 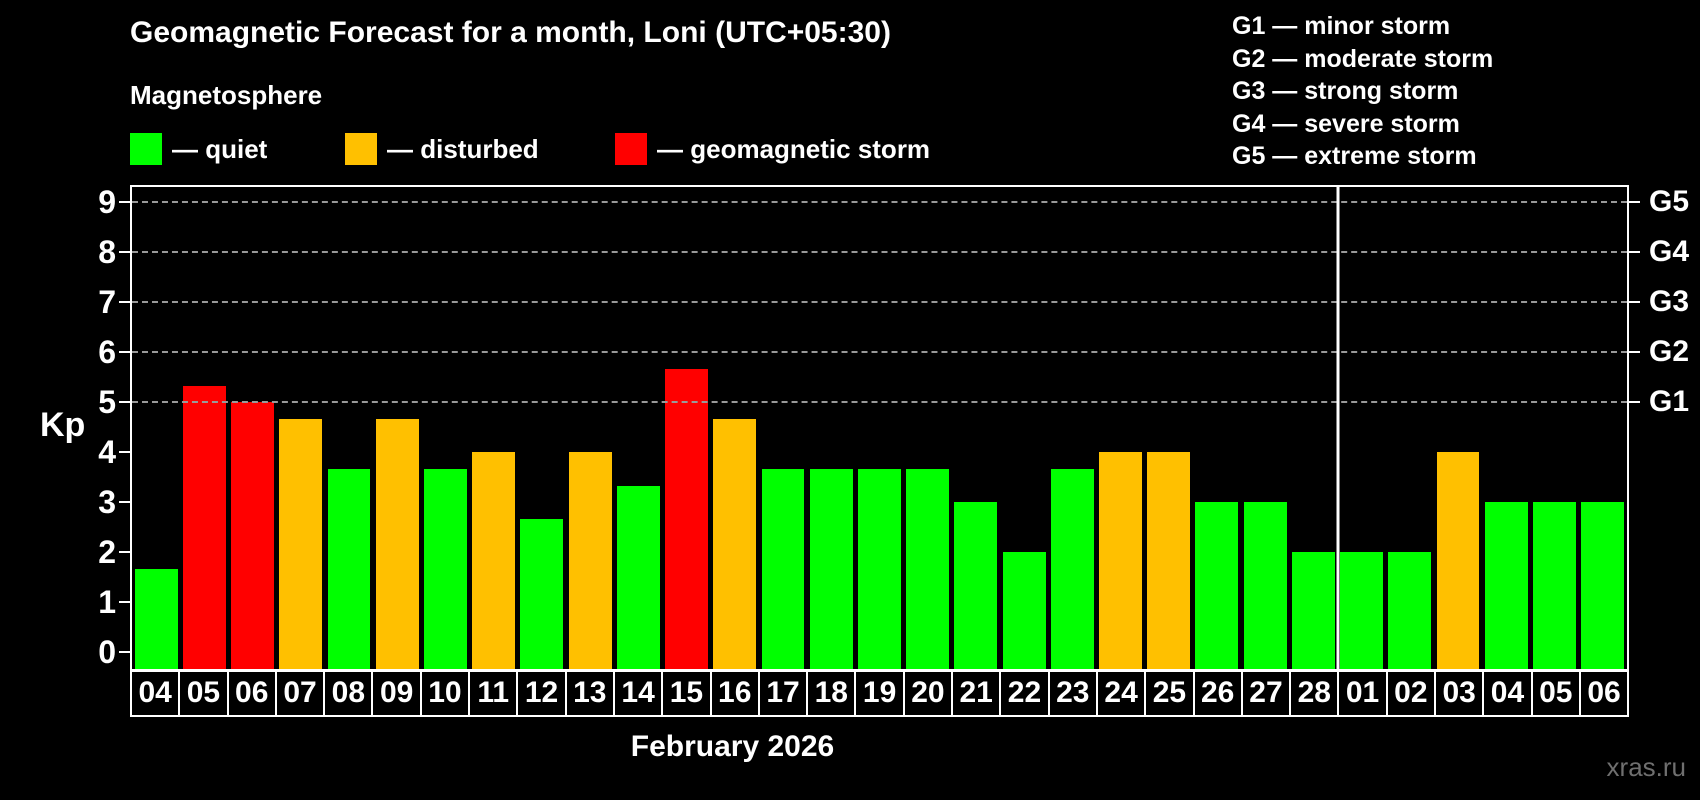 I want to click on day-label-feb-20: 20, so click(x=926, y=692).